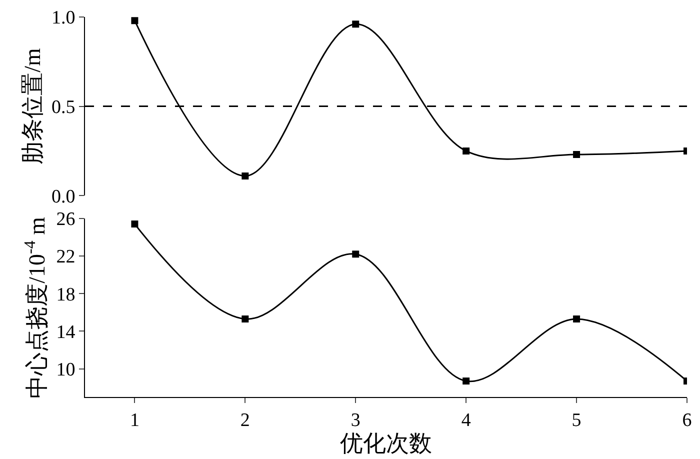 Image resolution: width=700 pixels, height=459 pixels. What do you see at coordinates (386, 443) in the screenshot?
I see `x-axis-title: 优化次数` at bounding box center [386, 443].